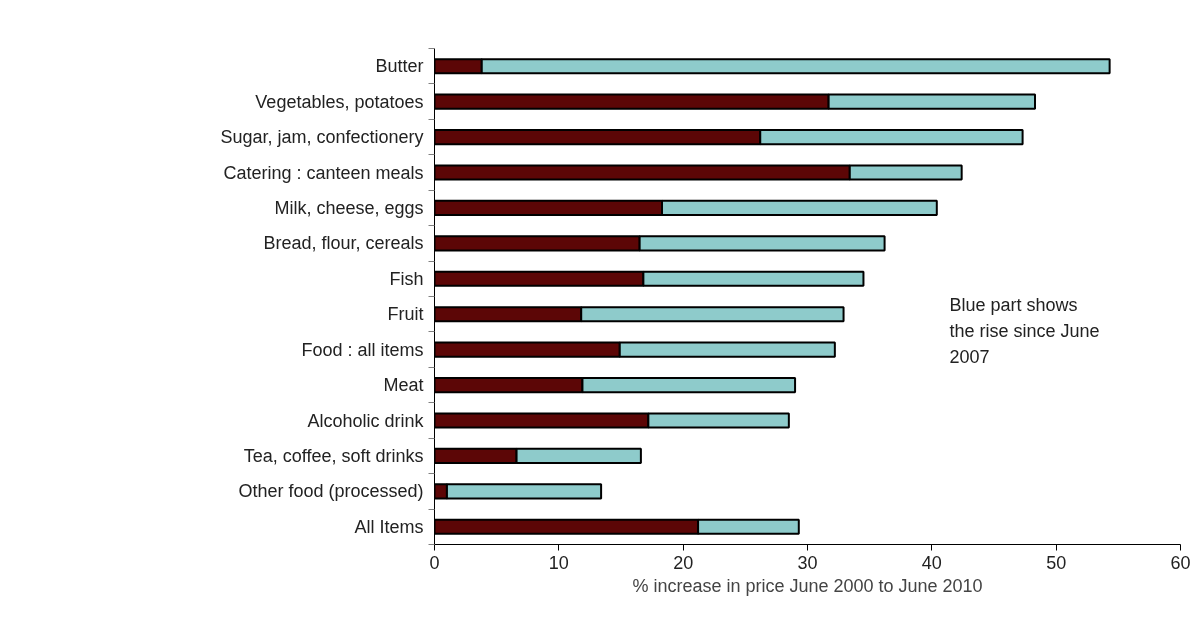 The width and height of the screenshot is (1200, 621). Describe the element at coordinates (434, 562) in the screenshot. I see `x-tick-label: 0` at that location.